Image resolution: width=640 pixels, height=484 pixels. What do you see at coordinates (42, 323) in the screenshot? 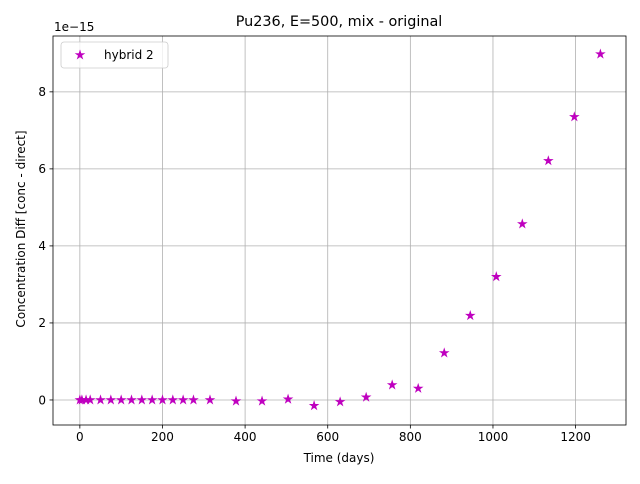
I see `y-tick-label: 2` at bounding box center [42, 323].